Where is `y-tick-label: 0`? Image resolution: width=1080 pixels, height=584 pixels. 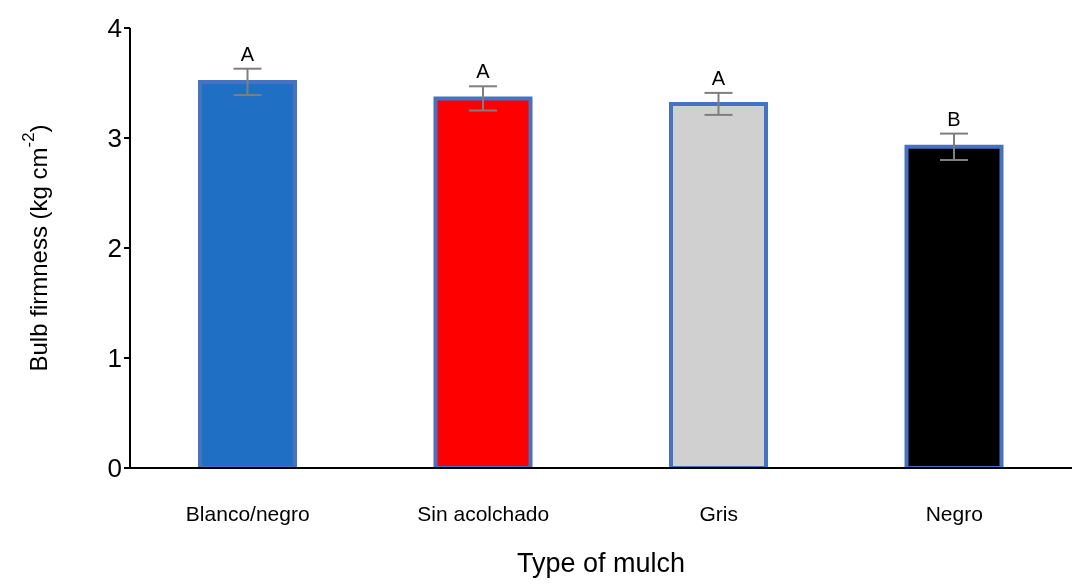 y-tick-label: 0 is located at coordinates (114, 468).